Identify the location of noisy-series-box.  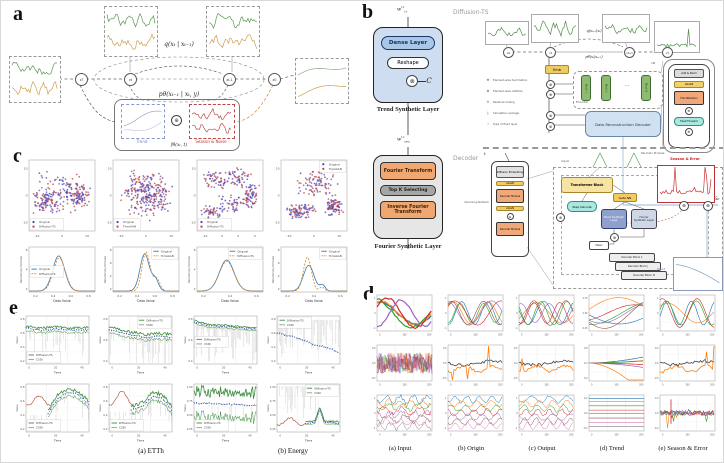
(35, 79).